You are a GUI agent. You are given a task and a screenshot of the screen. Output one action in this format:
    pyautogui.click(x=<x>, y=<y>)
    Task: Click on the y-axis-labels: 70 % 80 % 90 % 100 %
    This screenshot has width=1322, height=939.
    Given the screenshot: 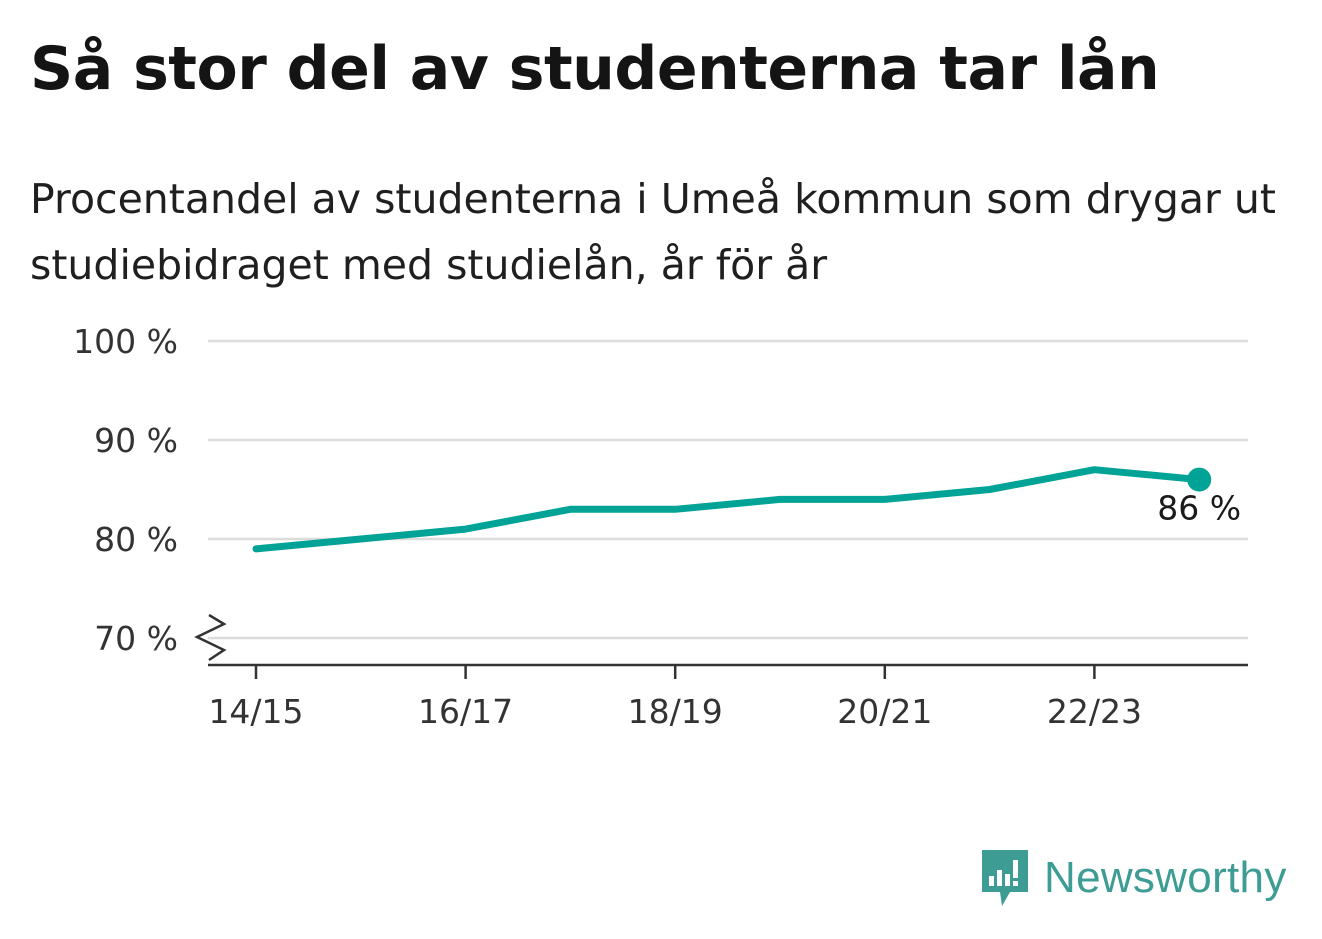 What is the action you would take?
    pyautogui.click(x=125, y=490)
    